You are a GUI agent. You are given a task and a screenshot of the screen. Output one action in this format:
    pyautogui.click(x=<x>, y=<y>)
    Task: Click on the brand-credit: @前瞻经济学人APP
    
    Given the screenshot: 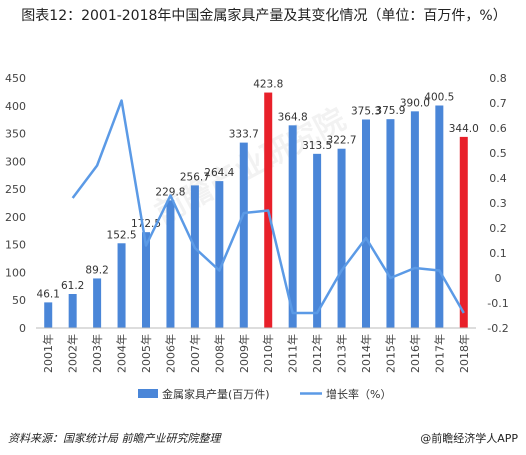 What is the action you would take?
    pyautogui.click(x=469, y=438)
    